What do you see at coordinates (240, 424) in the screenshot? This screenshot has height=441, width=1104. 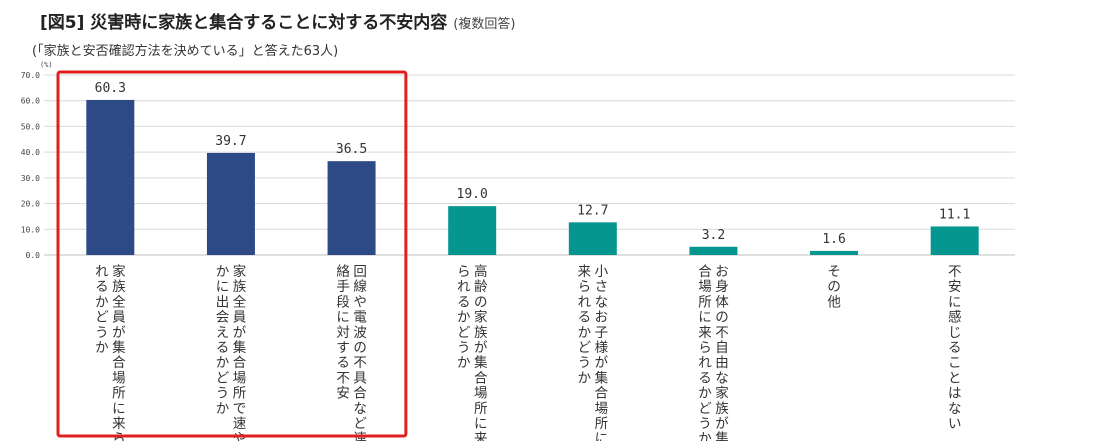 I see `category-label-char: 速` at bounding box center [240, 424].